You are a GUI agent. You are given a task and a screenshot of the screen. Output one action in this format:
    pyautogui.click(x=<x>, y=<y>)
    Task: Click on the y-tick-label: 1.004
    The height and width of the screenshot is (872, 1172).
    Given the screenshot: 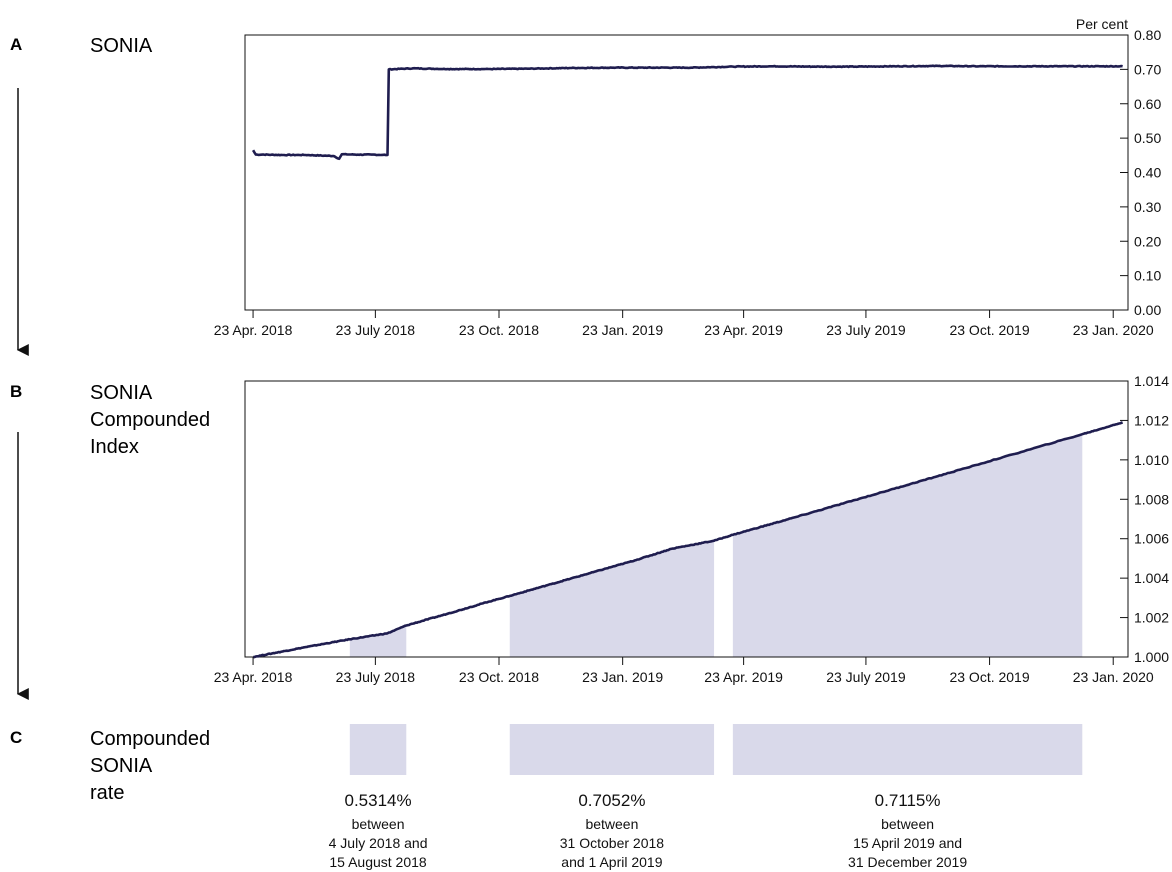 What is the action you would take?
    pyautogui.click(x=1151, y=578)
    